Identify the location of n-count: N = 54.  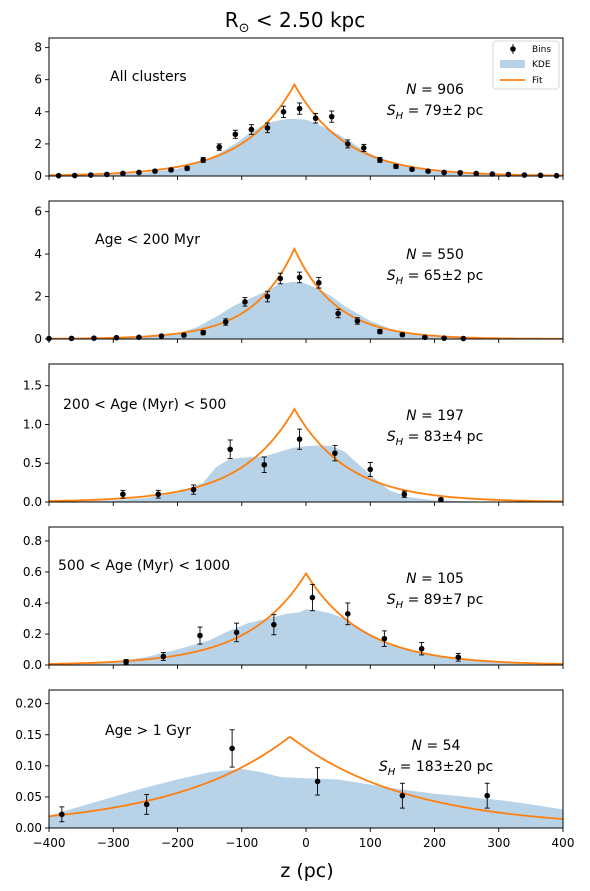
(436, 746).